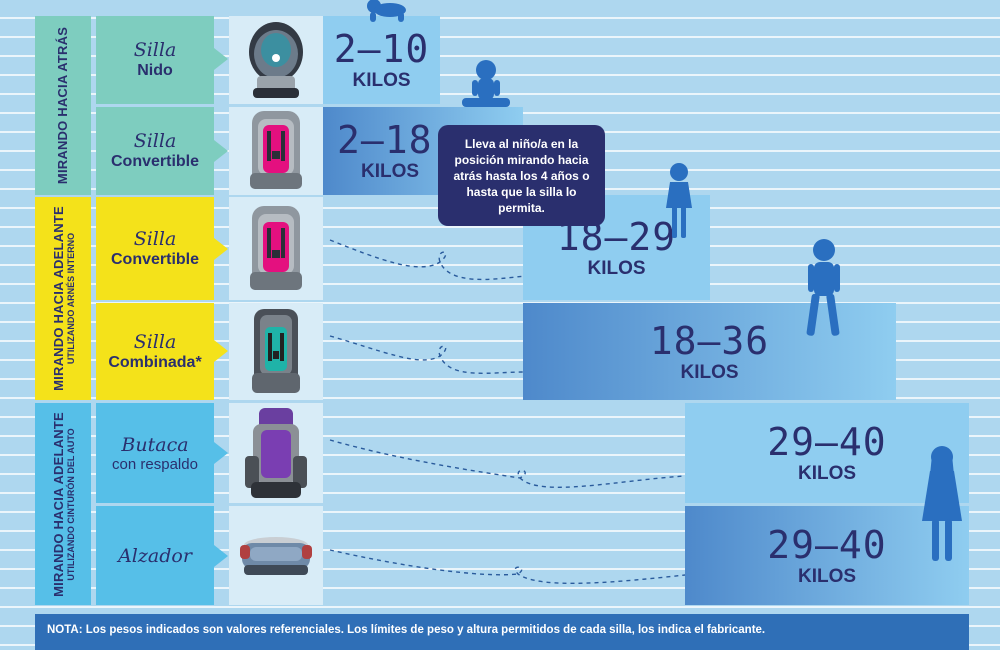  I want to click on child-walking-icon, so click(823, 287).